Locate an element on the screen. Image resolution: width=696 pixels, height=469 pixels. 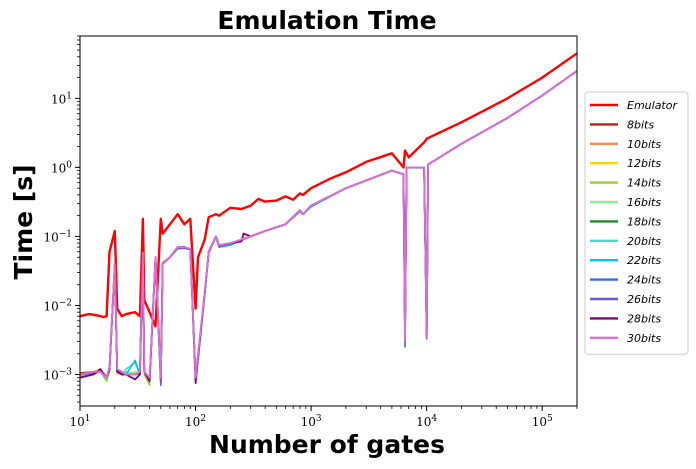
legend-label: 26bits is located at coordinates (644, 299).